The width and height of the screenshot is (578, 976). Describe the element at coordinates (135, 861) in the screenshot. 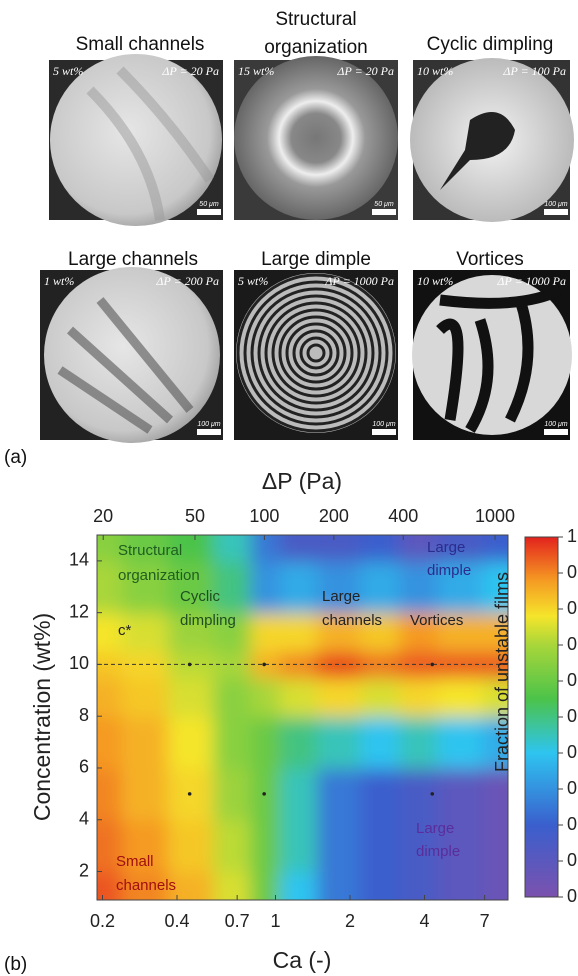

I see `annotation: Small` at that location.